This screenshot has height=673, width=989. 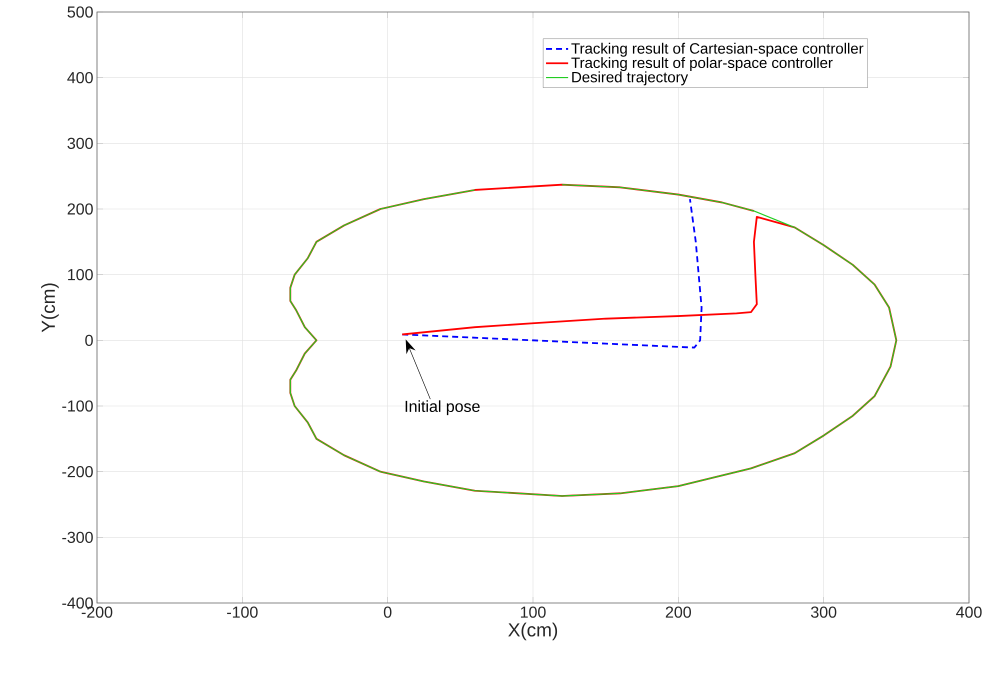 I want to click on y-tick-label: 200, so click(x=80, y=209).